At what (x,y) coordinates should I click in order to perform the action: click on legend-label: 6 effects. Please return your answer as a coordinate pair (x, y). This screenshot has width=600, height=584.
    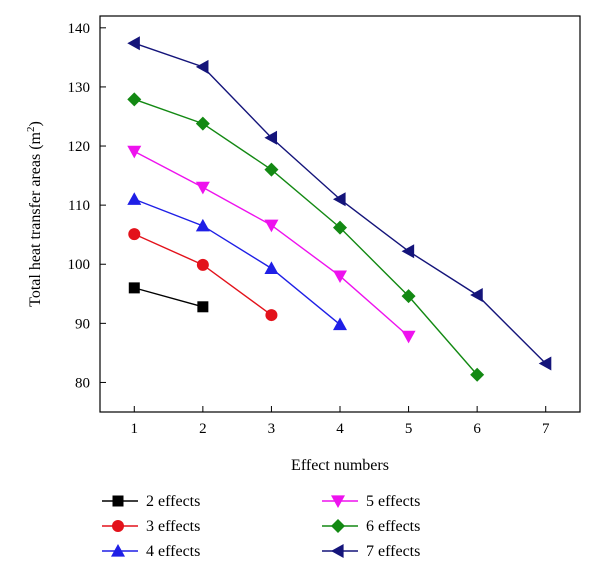
    Looking at the image, I should click on (393, 526).